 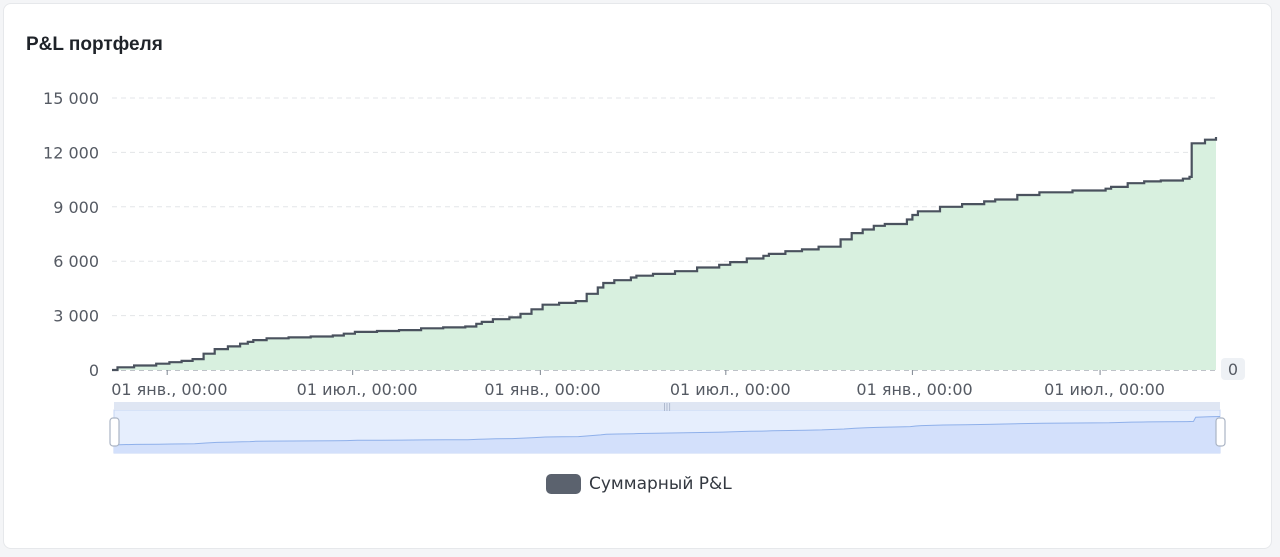 What do you see at coordinates (563, 484) in the screenshot?
I see `legend-swatch` at bounding box center [563, 484].